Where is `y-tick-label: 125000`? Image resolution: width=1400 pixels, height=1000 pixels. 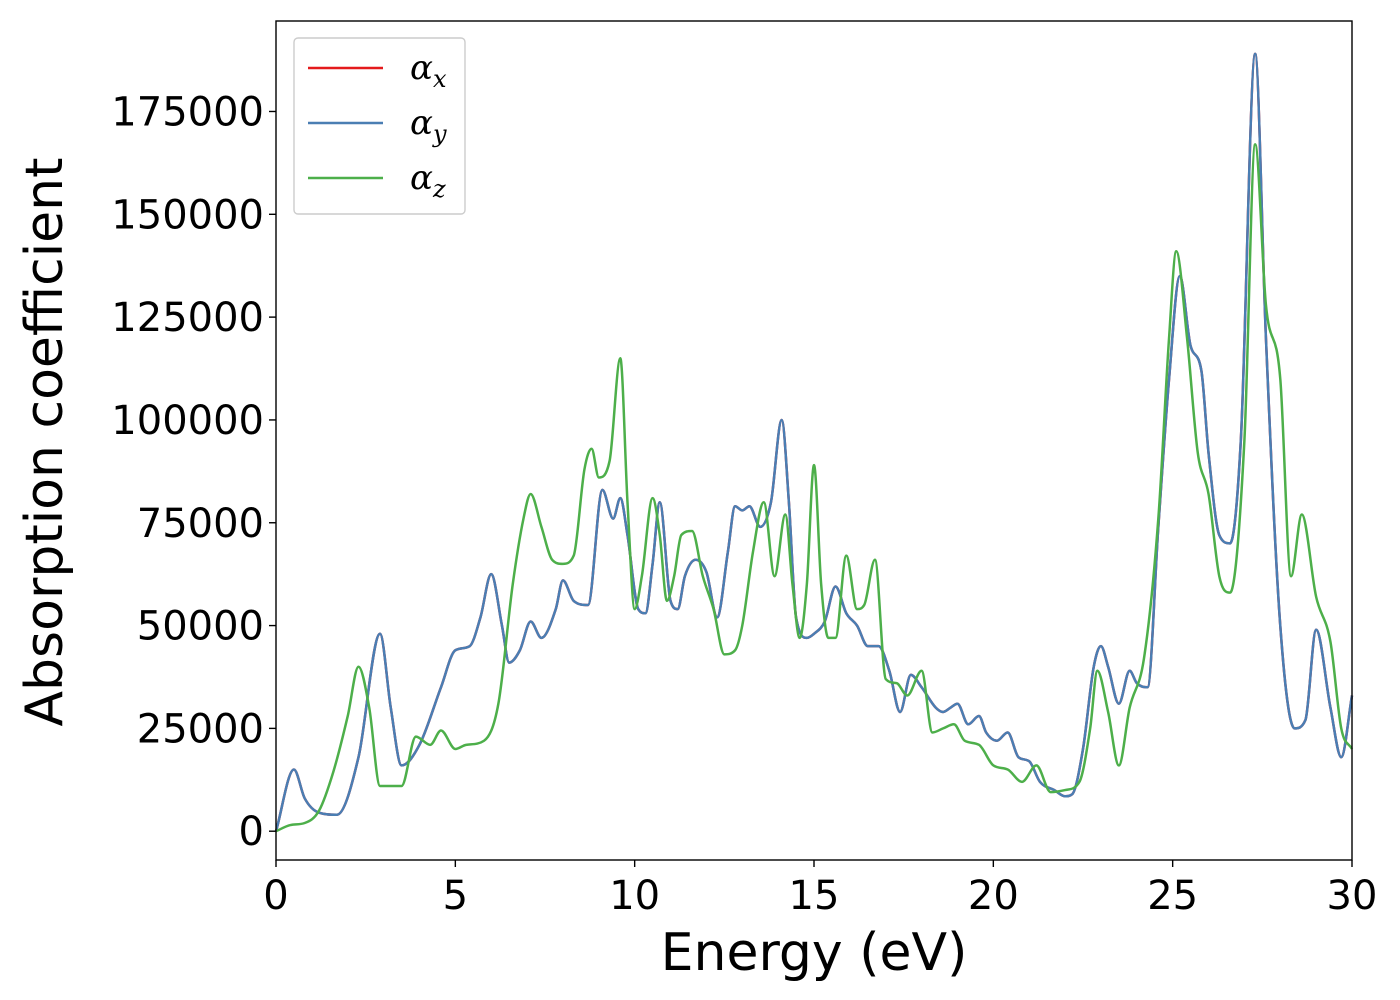 y-tick-label: 125000 is located at coordinates (187, 318).